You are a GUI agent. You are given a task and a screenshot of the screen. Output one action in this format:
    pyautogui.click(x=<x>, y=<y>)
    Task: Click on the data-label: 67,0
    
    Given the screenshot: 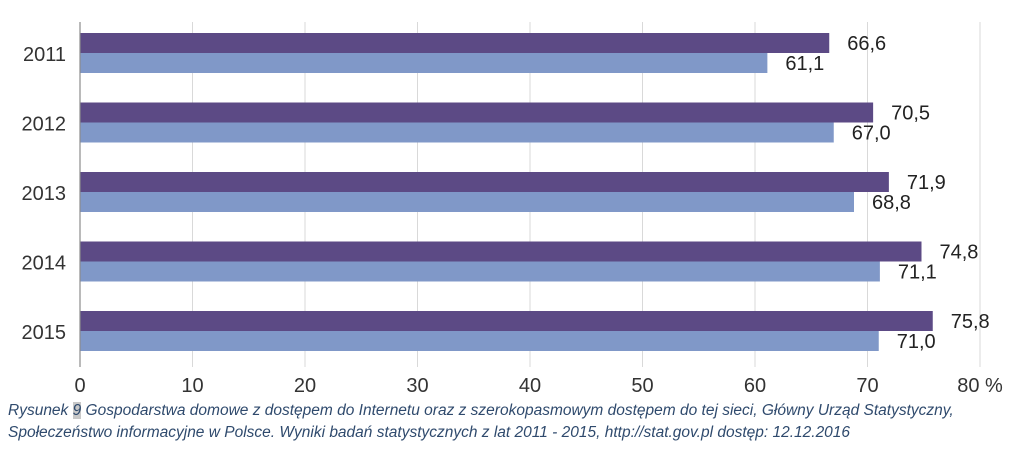 What is the action you would take?
    pyautogui.click(x=871, y=134)
    